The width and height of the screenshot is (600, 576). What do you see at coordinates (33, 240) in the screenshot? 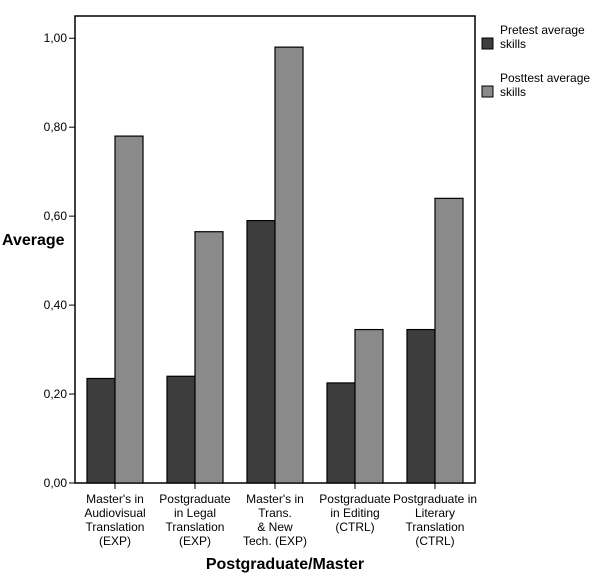
I see `y-axis-title: Average` at bounding box center [33, 240].